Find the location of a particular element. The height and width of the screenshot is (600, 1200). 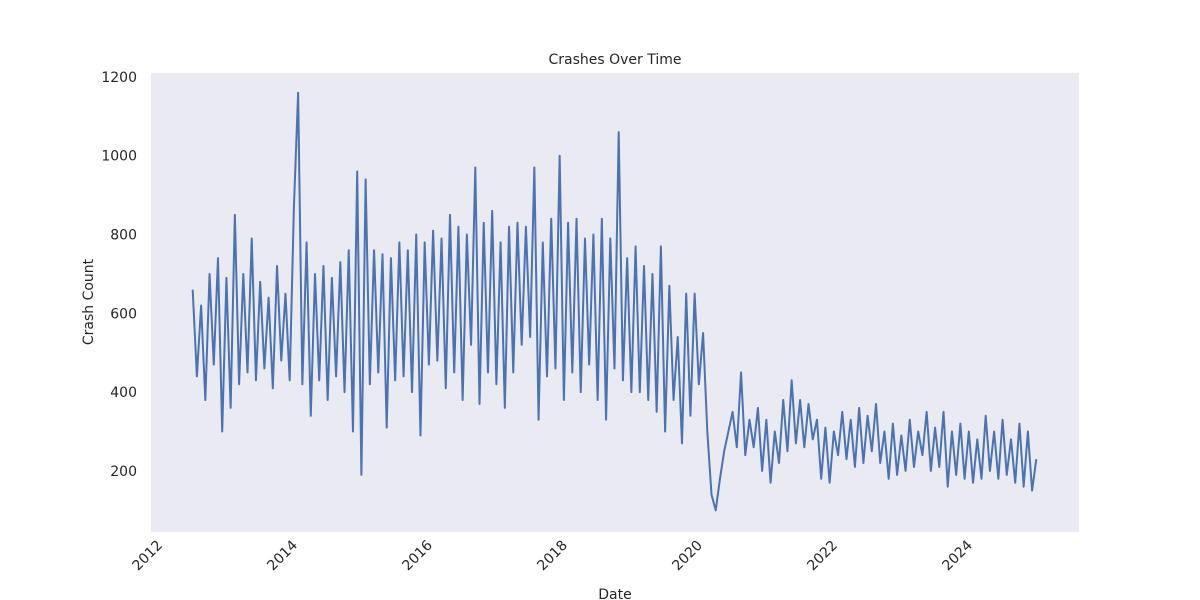

x-tick-label: 2012 is located at coordinates (147, 556).